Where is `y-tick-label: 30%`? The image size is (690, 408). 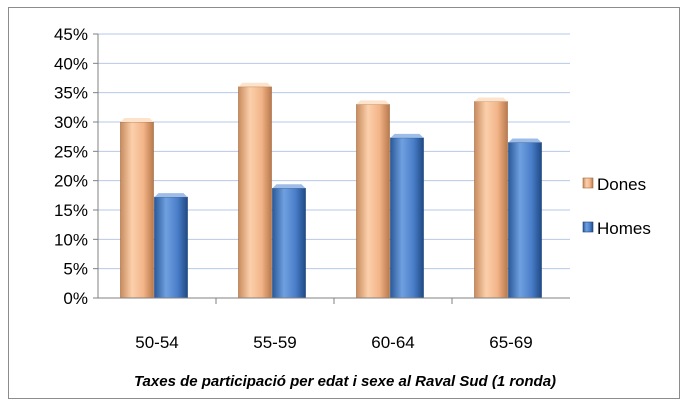 y-tick-label: 30% is located at coordinates (71, 122).